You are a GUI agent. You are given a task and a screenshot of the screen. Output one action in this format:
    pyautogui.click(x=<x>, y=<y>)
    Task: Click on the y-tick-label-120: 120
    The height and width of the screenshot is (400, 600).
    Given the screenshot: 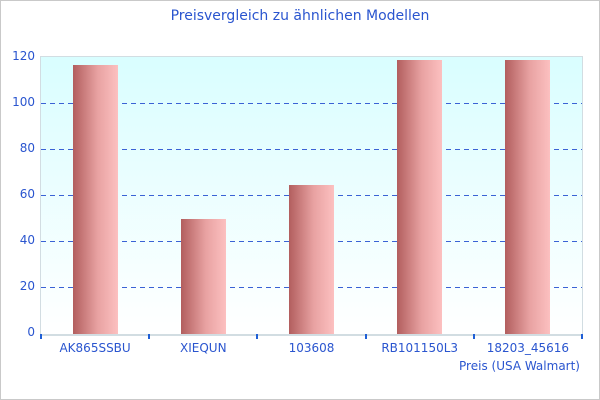 What is the action you would take?
    pyautogui.click(x=23, y=56)
    